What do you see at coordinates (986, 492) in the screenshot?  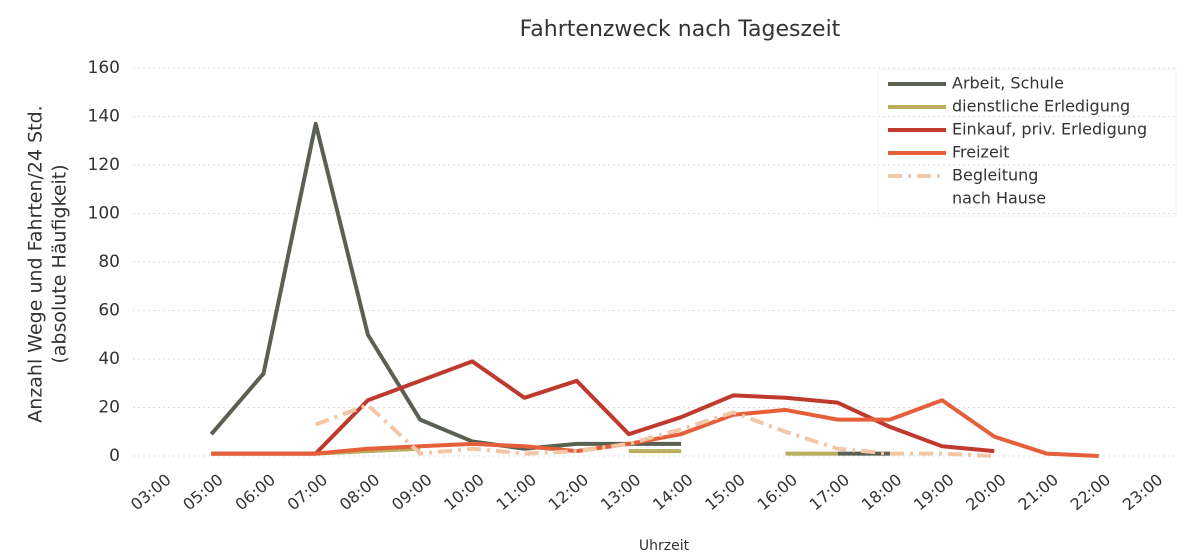 I see `x-tick-label: 20:00` at bounding box center [986, 492].